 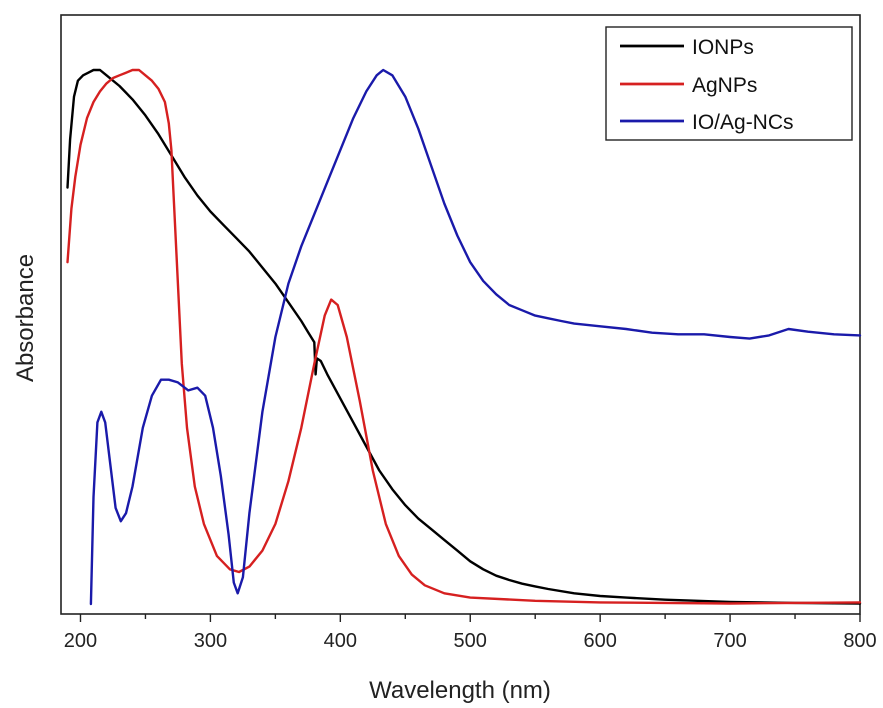 I want to click on x-axis-title: Wavelength (nm), so click(x=460, y=690).